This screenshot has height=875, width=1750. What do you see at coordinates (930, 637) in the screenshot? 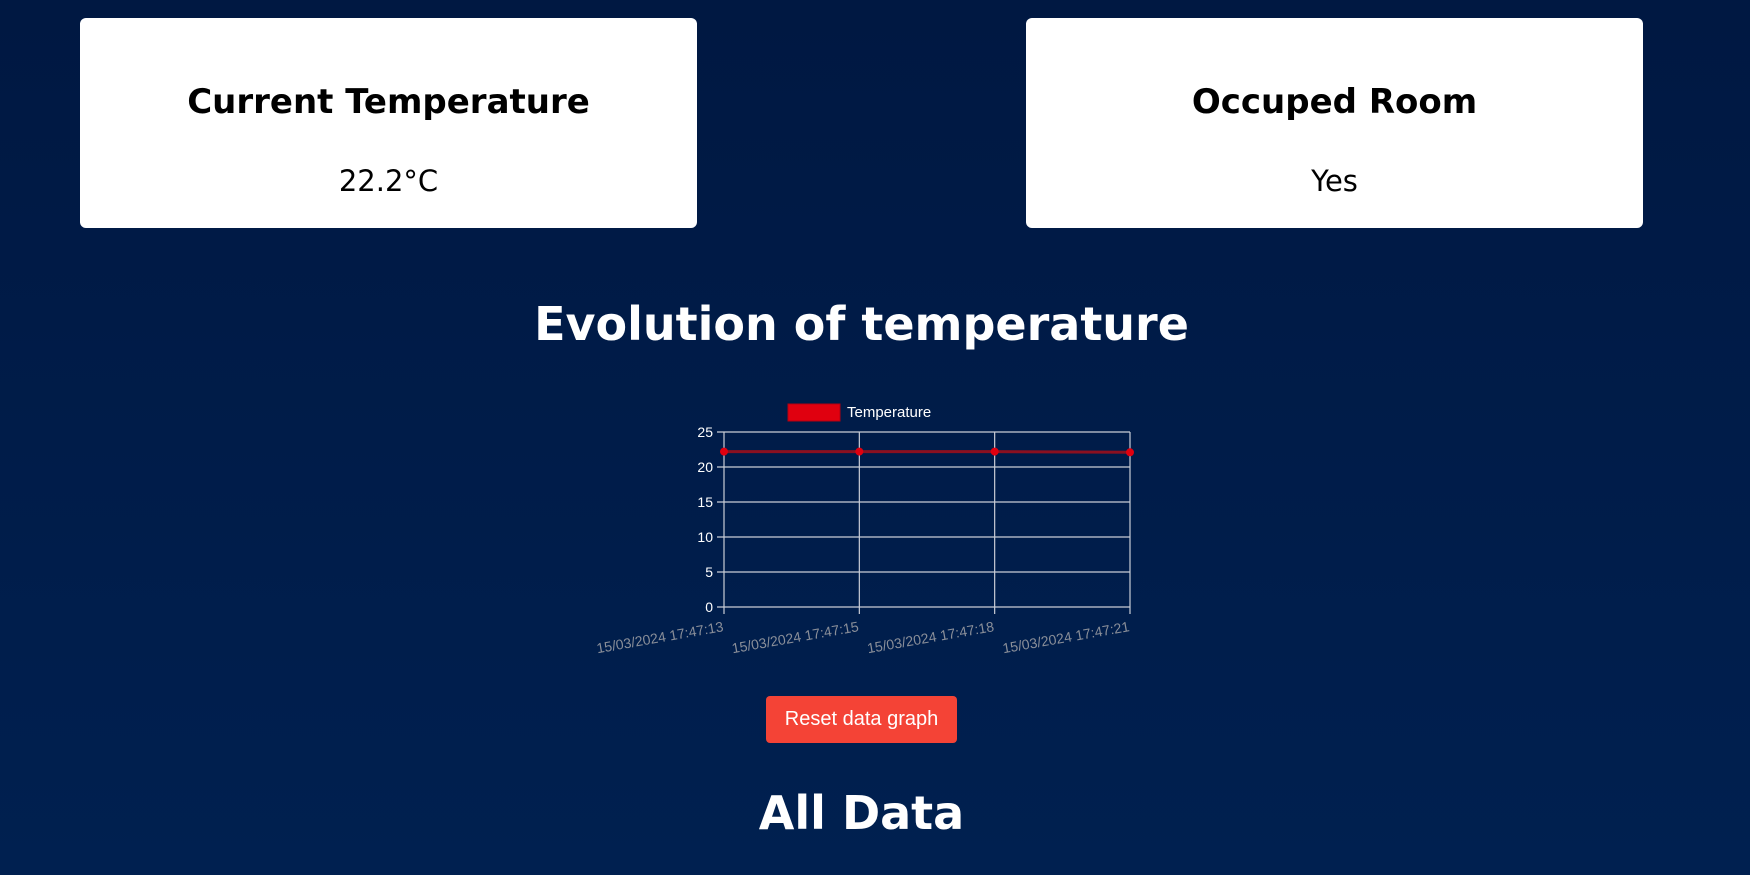
I see `x-tick-label: 15/03/2024 17:47:18` at bounding box center [930, 637].